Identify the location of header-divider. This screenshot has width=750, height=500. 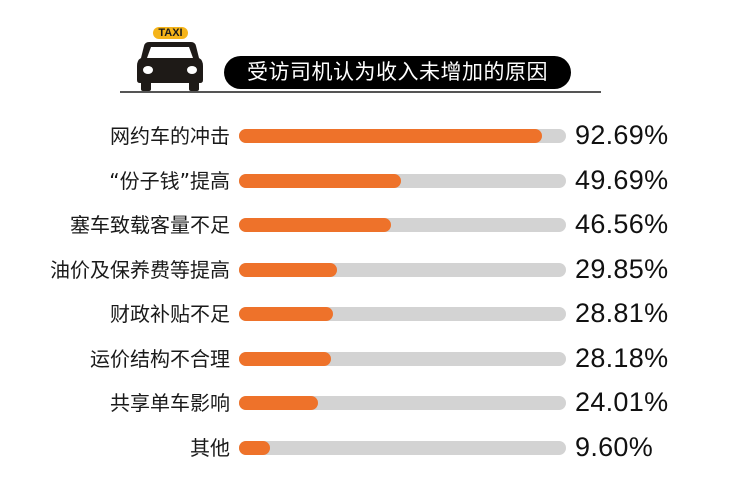
(360, 92).